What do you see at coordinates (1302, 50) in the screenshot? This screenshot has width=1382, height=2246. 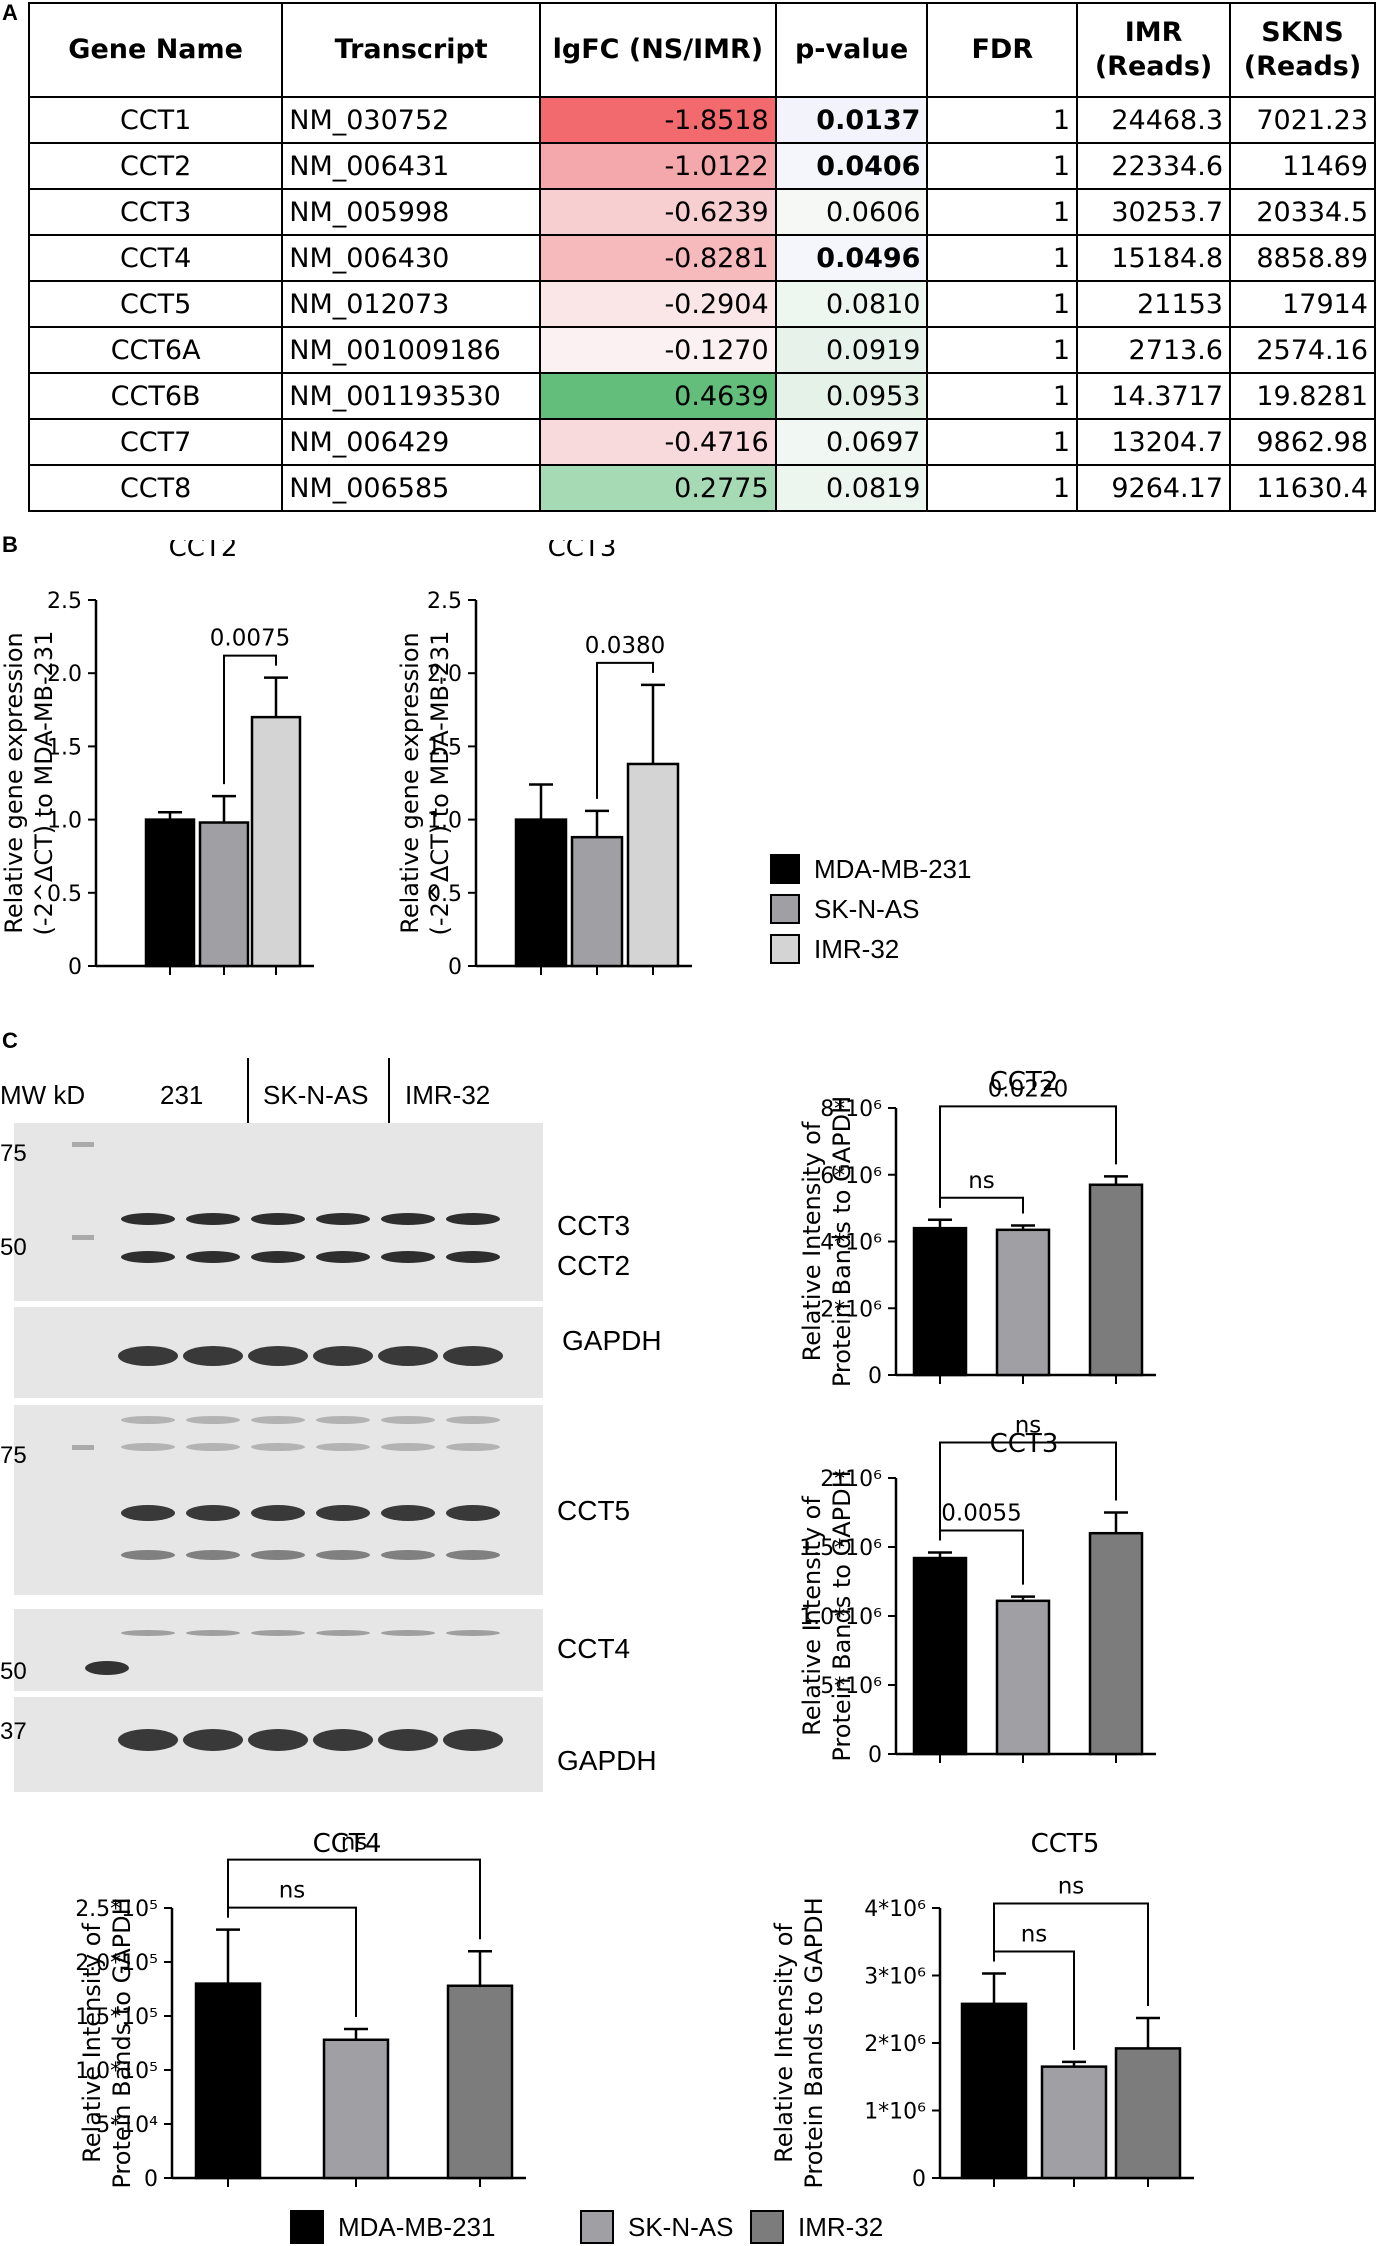 I see `header-skns-reads: SKNS (Reads)` at bounding box center [1302, 50].